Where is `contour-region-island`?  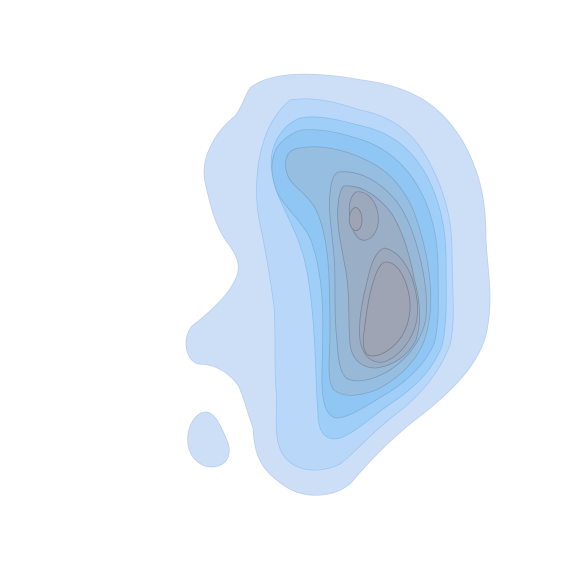
contour-region-island is located at coordinates (208, 439).